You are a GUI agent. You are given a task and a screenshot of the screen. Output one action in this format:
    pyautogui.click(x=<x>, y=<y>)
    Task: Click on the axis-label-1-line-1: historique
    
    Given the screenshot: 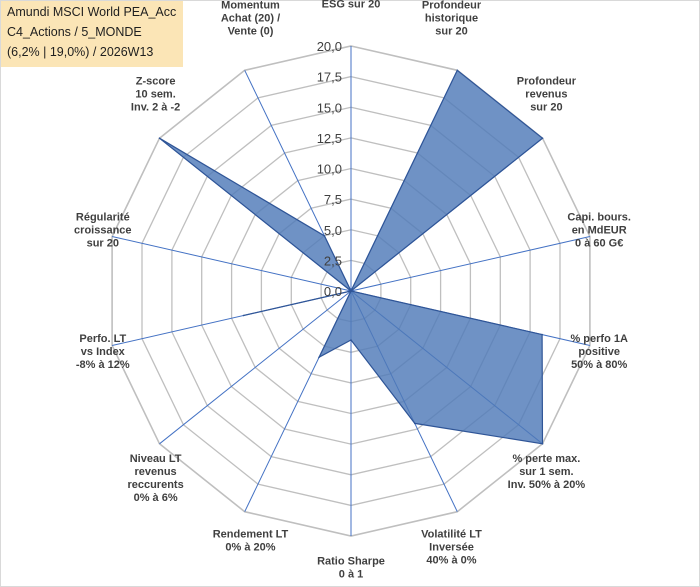 What is the action you would take?
    pyautogui.click(x=451, y=19)
    